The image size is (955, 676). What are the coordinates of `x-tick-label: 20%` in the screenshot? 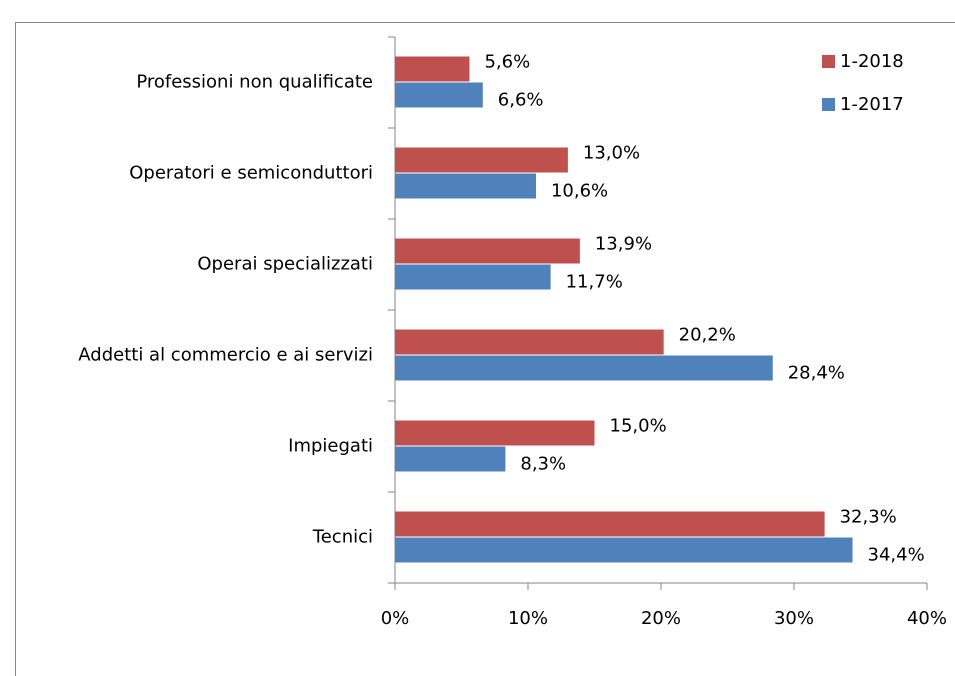 It's located at (661, 618).